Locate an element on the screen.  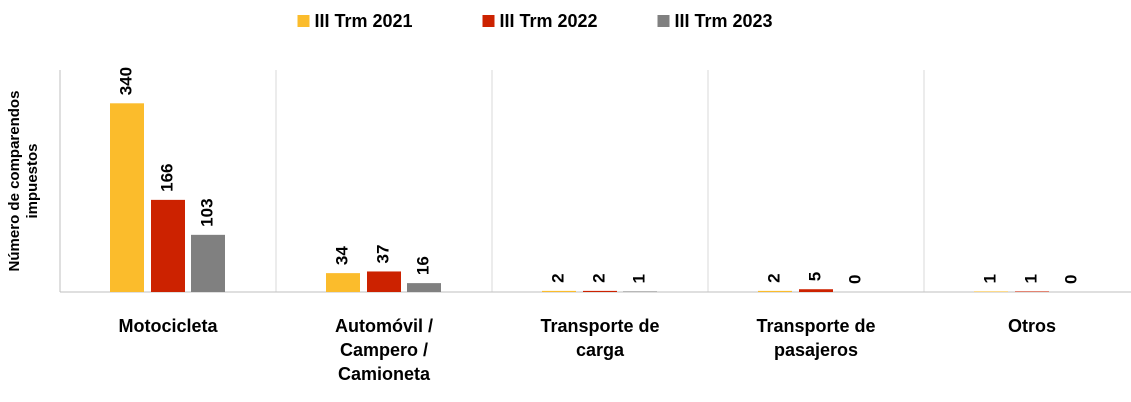
y-axis-label: Número de comparendos impuestos is located at coordinates (23, 181).